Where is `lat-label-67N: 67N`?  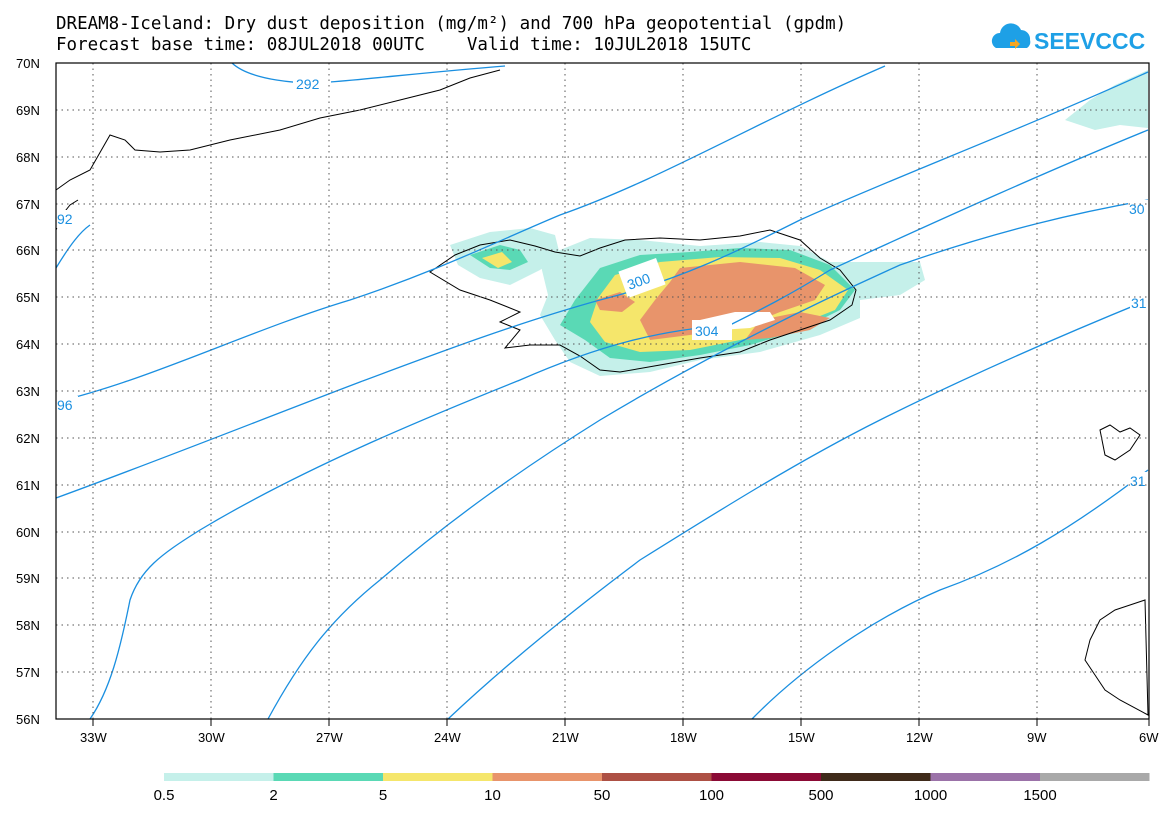 lat-label-67N: 67N is located at coordinates (28, 204).